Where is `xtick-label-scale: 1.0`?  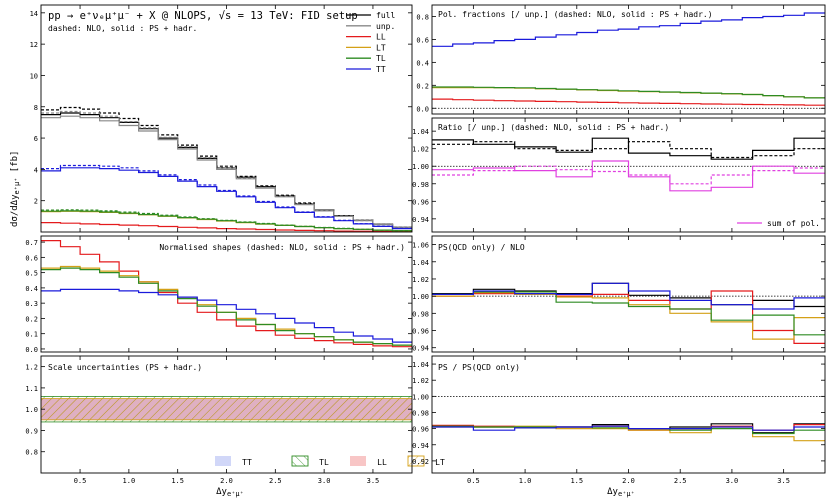
xtick-label-scale: 1.0 is located at coordinates (129, 481).